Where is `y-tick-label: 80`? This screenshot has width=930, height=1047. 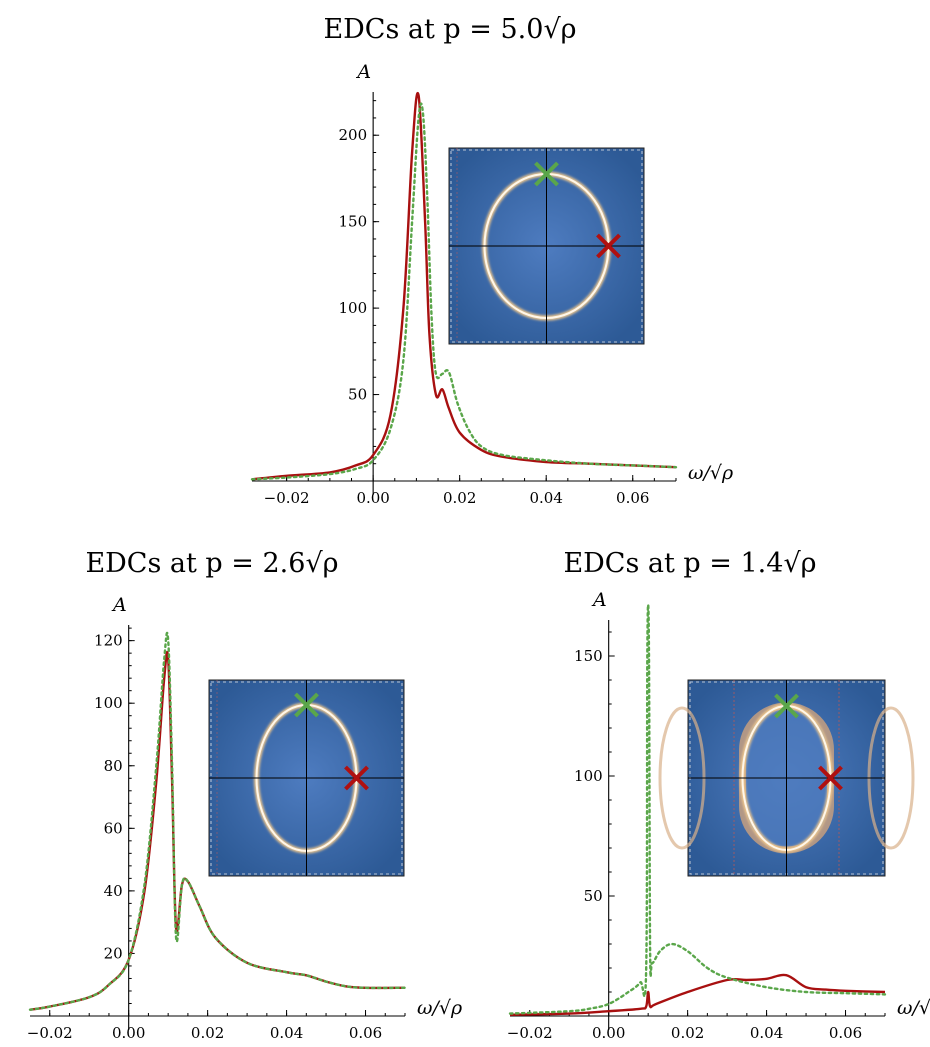
y-tick-label: 80 is located at coordinates (113, 766).